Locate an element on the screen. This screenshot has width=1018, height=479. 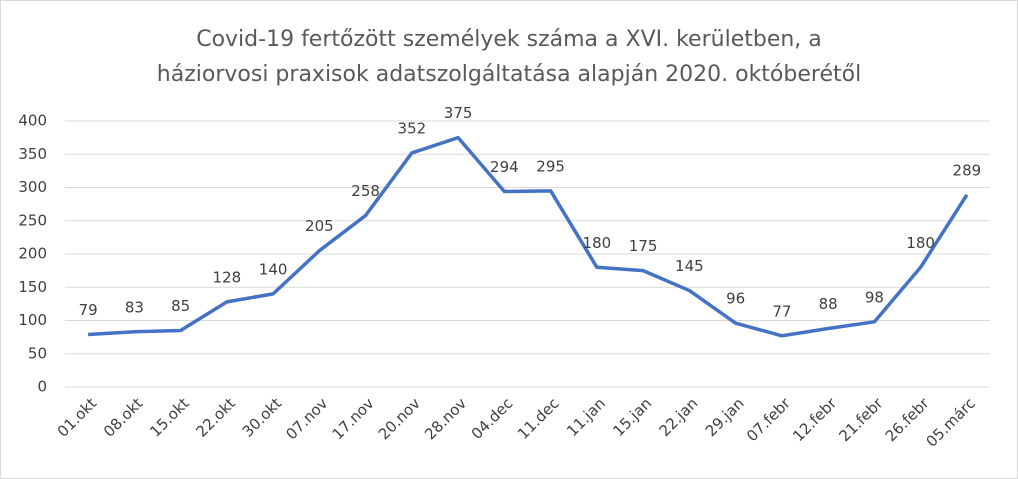
y-tick-label: 400 is located at coordinates (32, 121).